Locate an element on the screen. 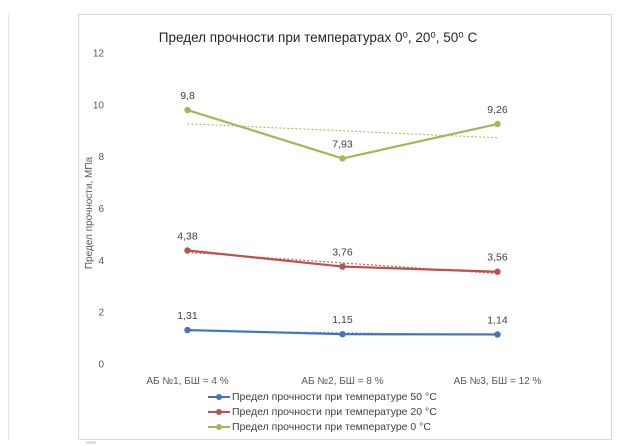  legend-label: Предел прочности при температуре 20 °С is located at coordinates (334, 412).